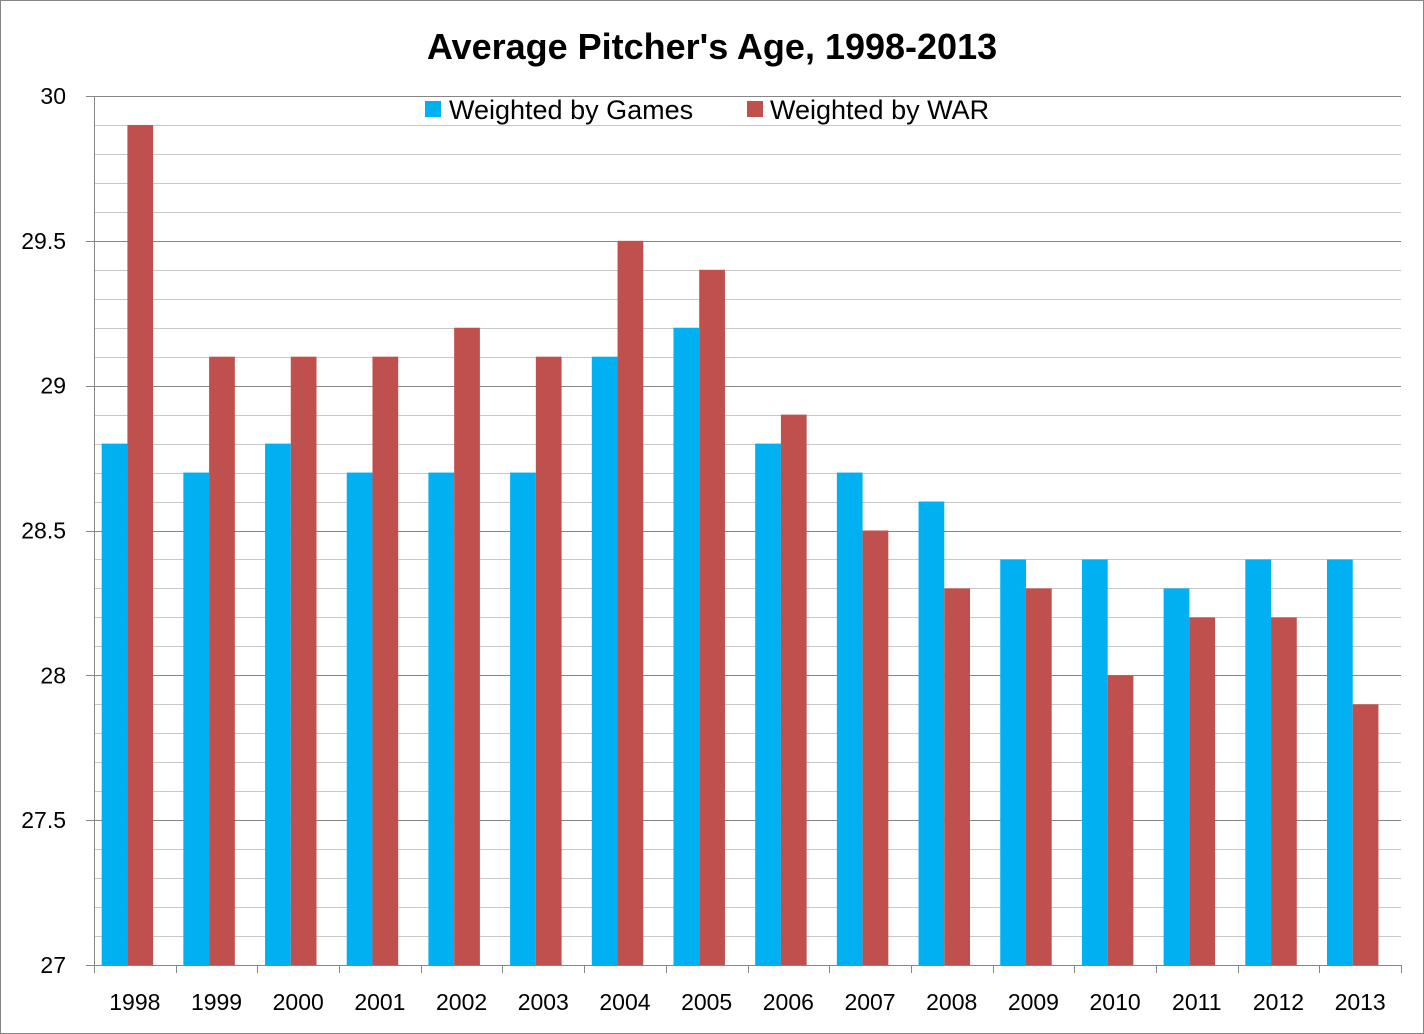 The height and width of the screenshot is (1034, 1424). I want to click on x-tick-label: 2012, so click(1278, 1002).